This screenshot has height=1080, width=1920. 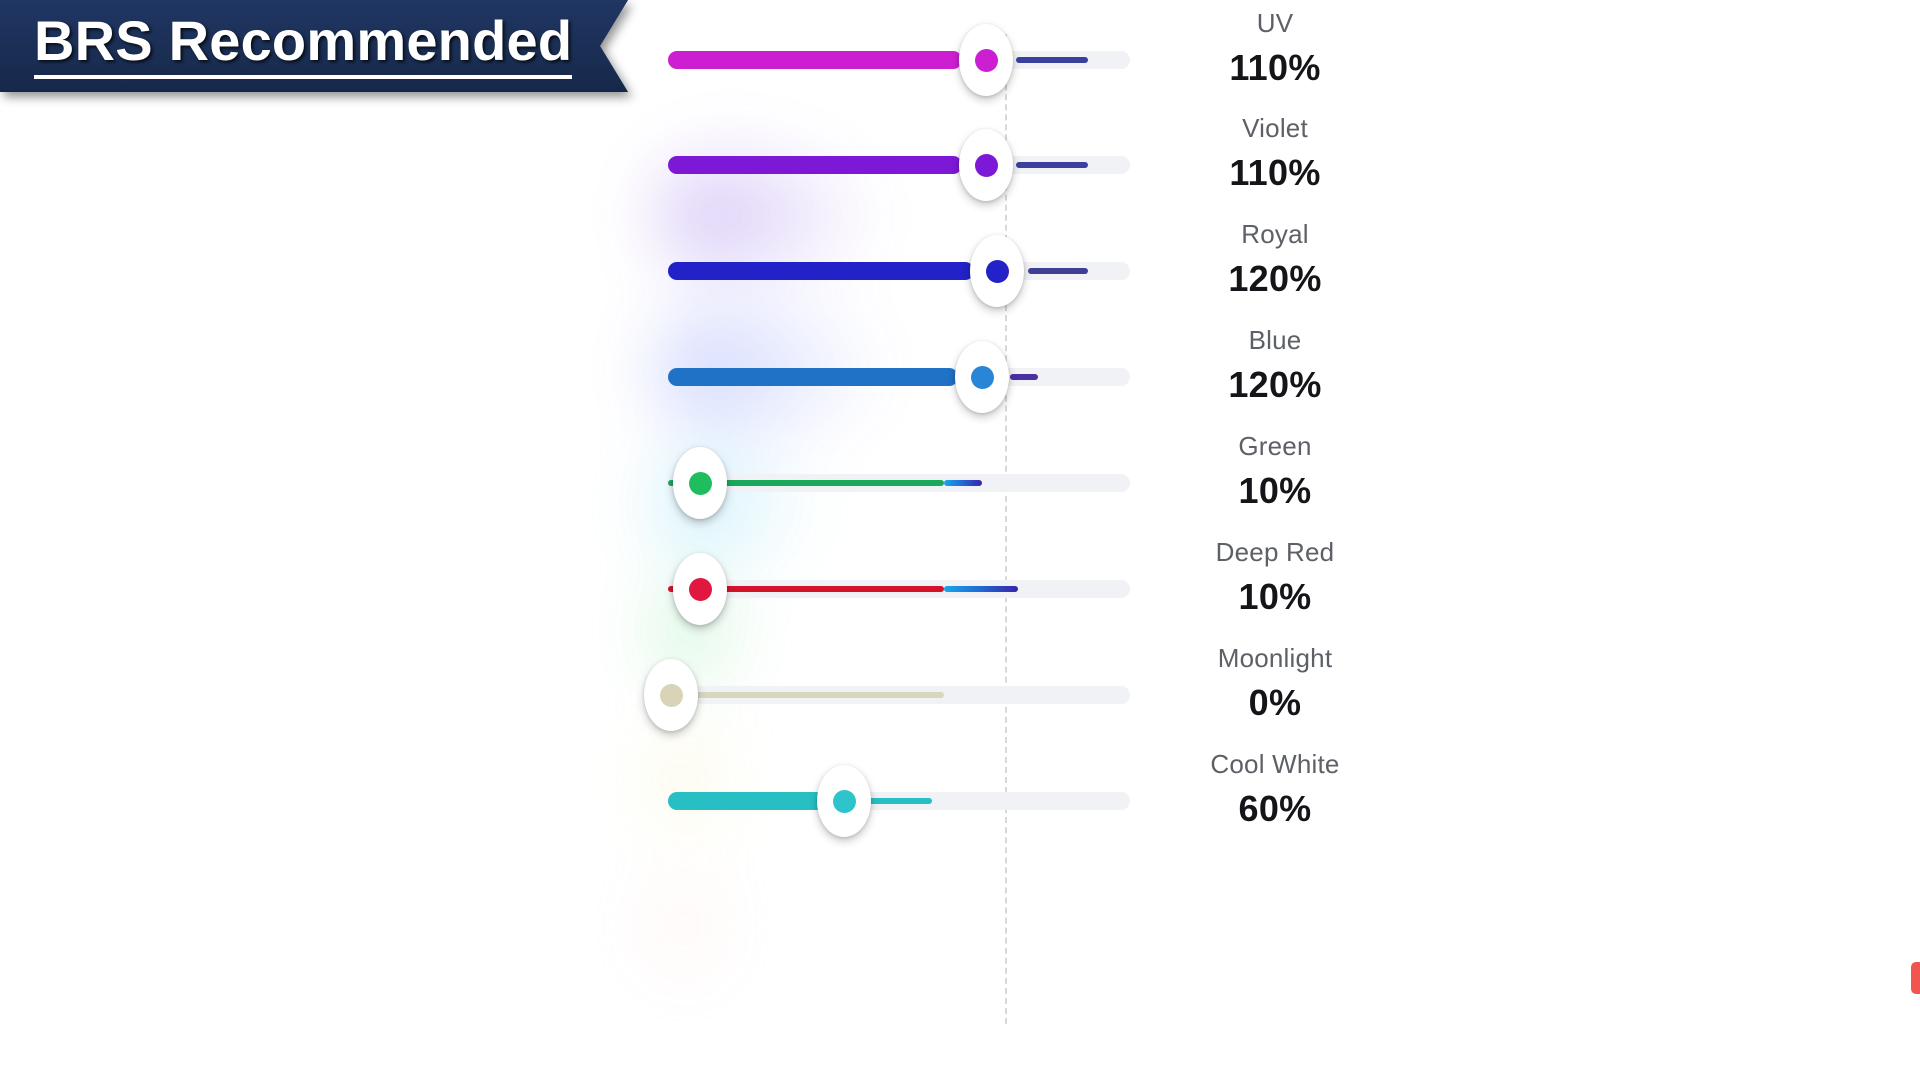 I want to click on slider-readout: Violet 110%, so click(x=1275, y=153).